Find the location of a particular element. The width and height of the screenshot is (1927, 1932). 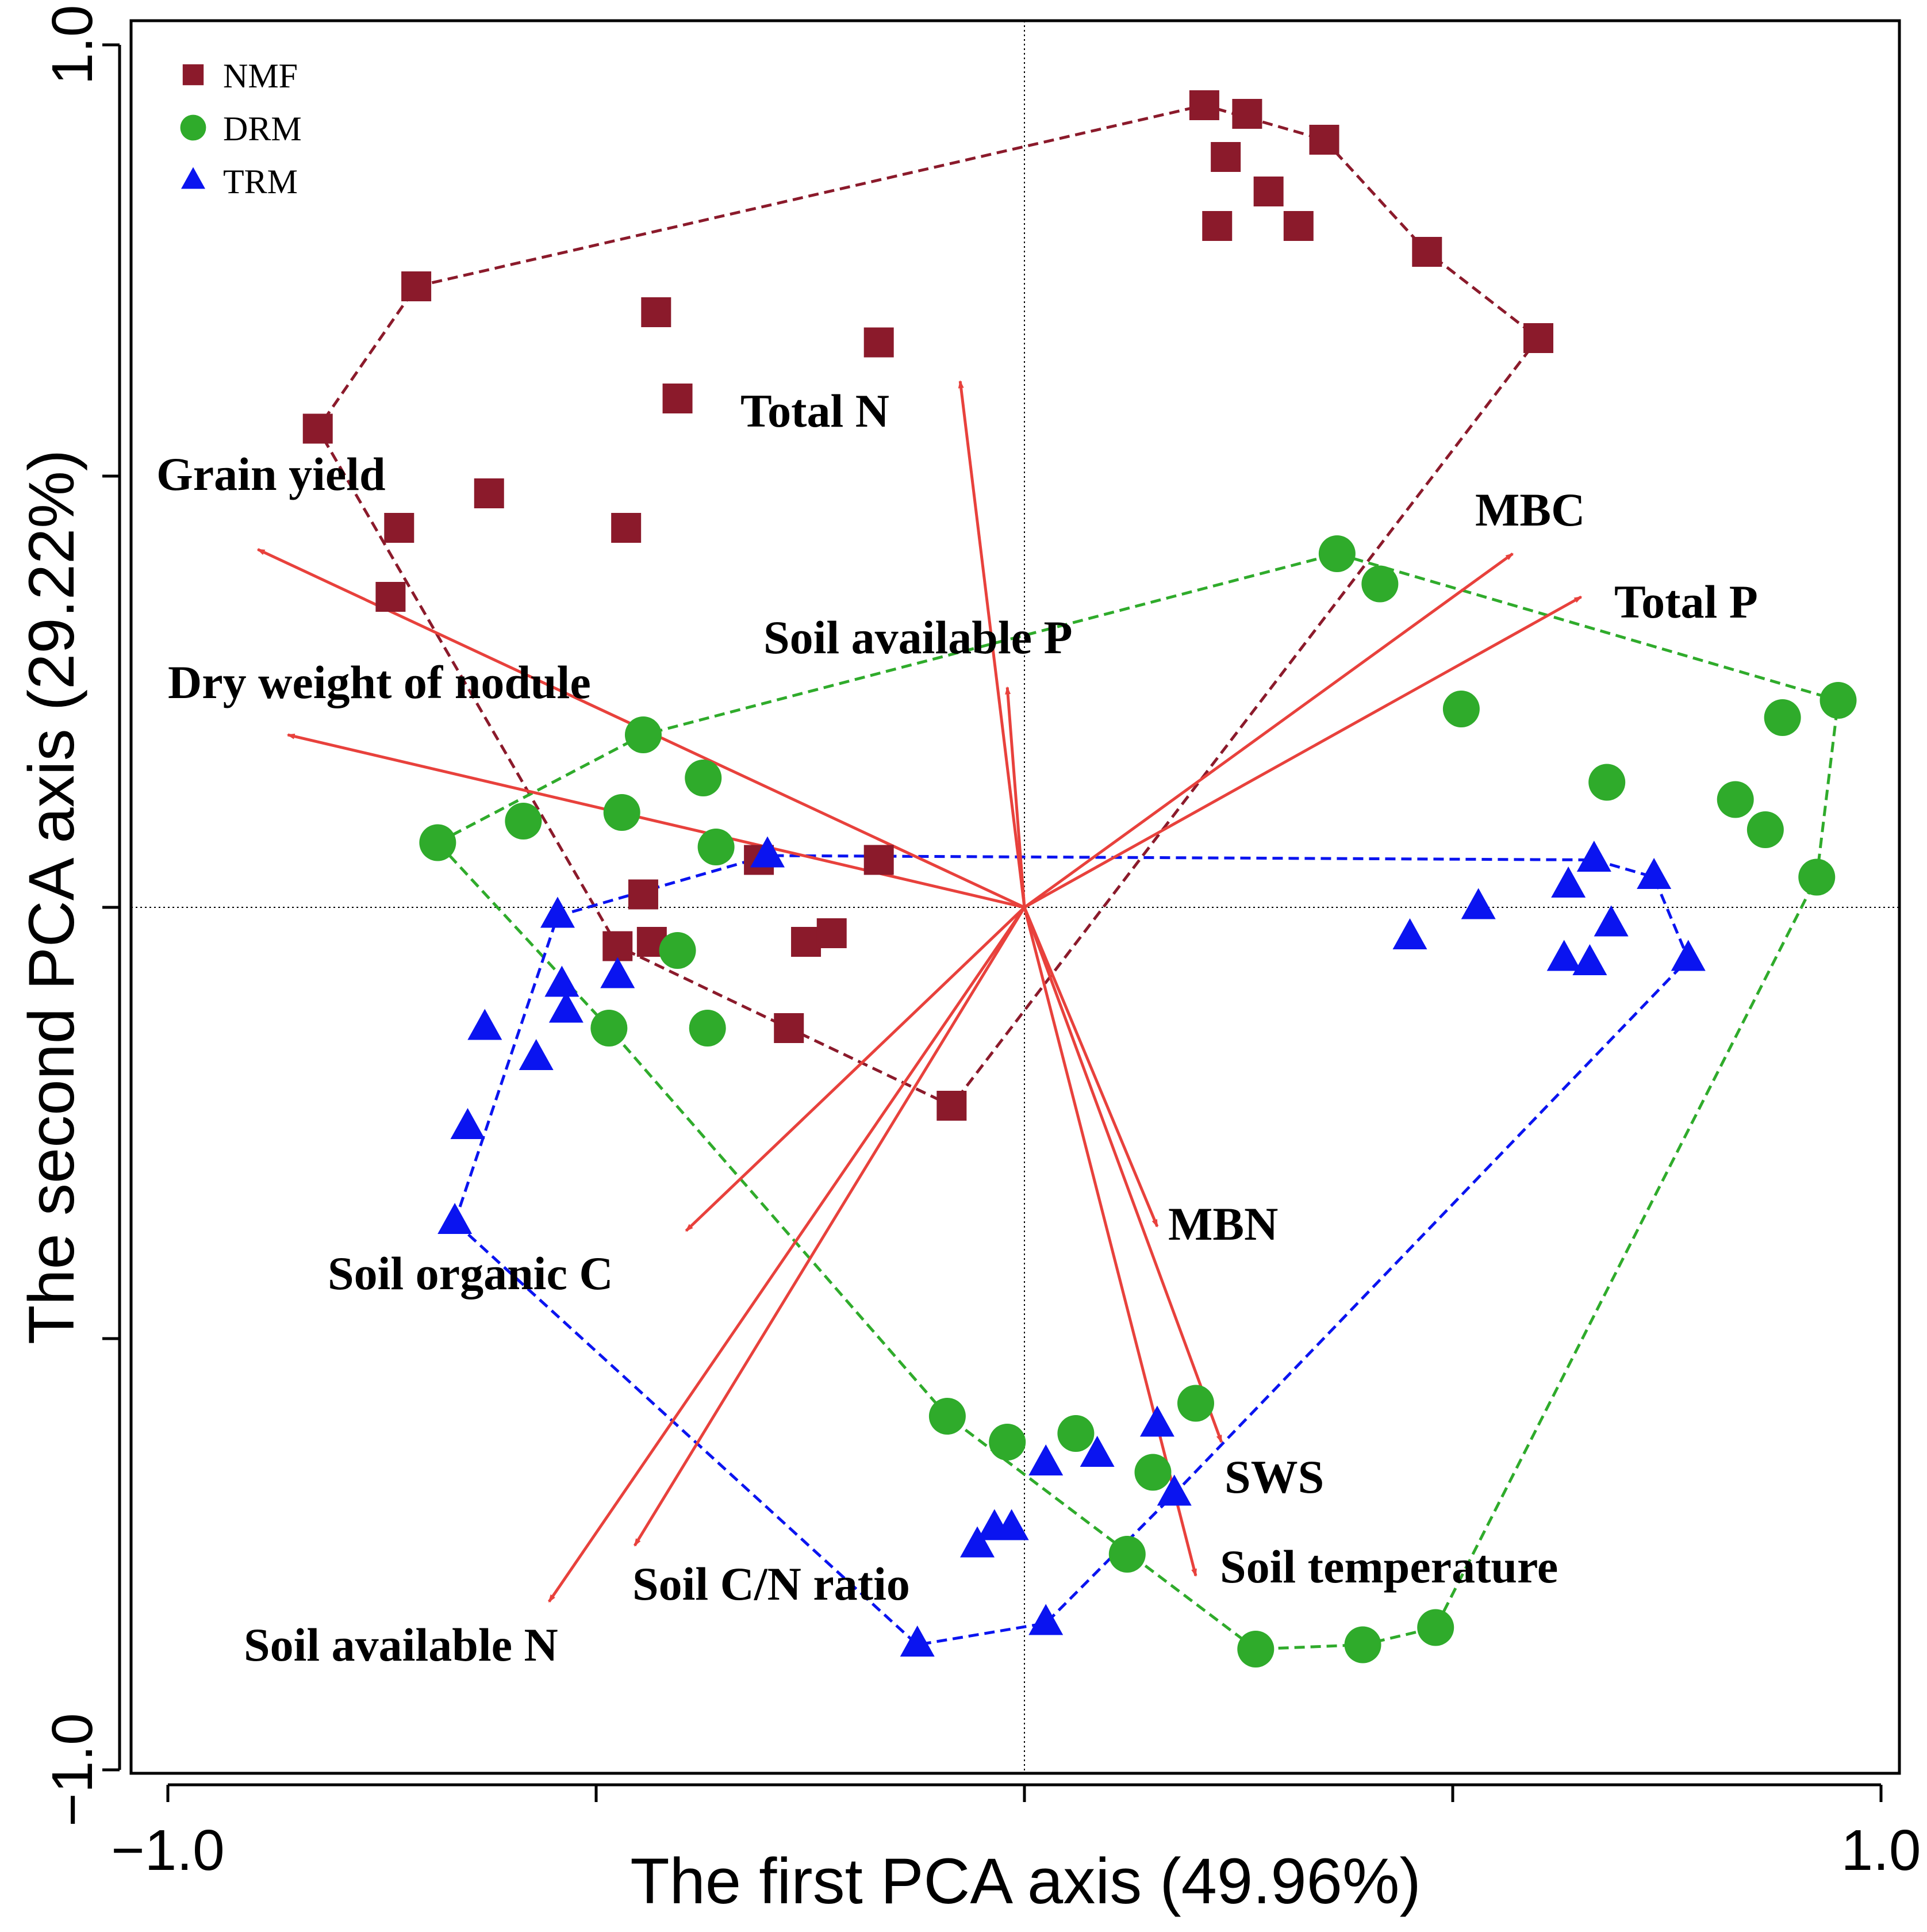

vector-label-grain-yield: Grain yield is located at coordinates (271, 474).